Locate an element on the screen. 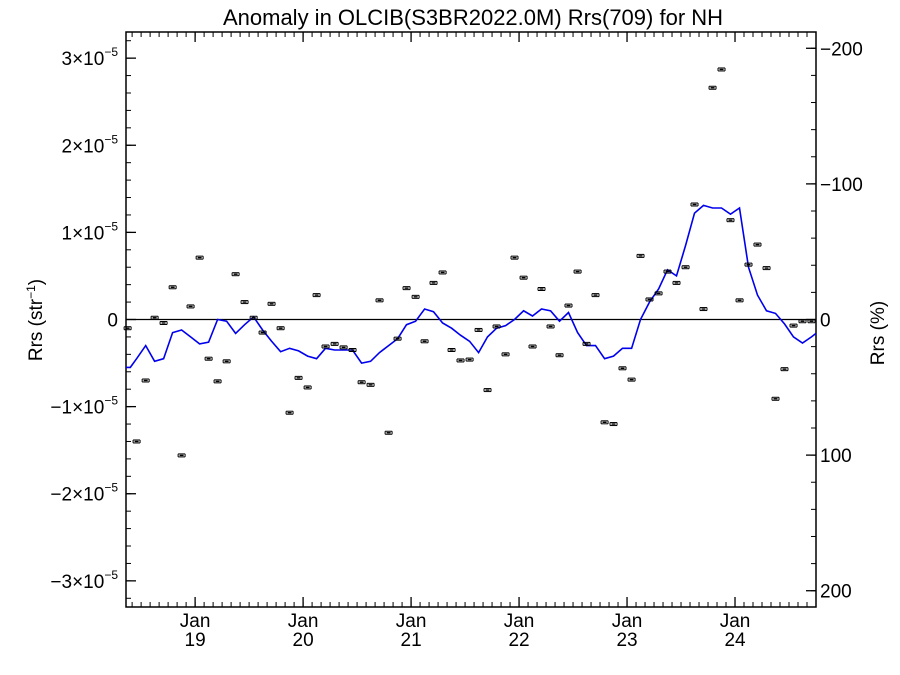 The height and width of the screenshot is (675, 900). x-tick-label-year: 21 is located at coordinates (411, 640).